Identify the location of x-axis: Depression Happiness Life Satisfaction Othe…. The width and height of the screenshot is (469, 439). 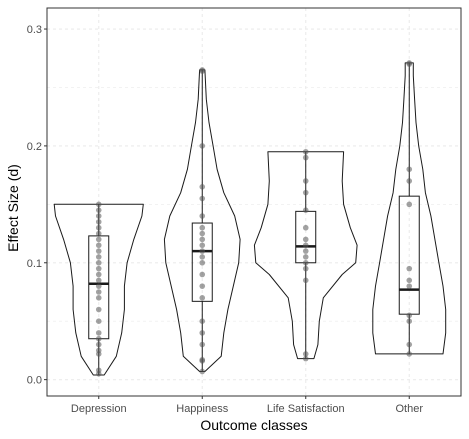
(247, 405).